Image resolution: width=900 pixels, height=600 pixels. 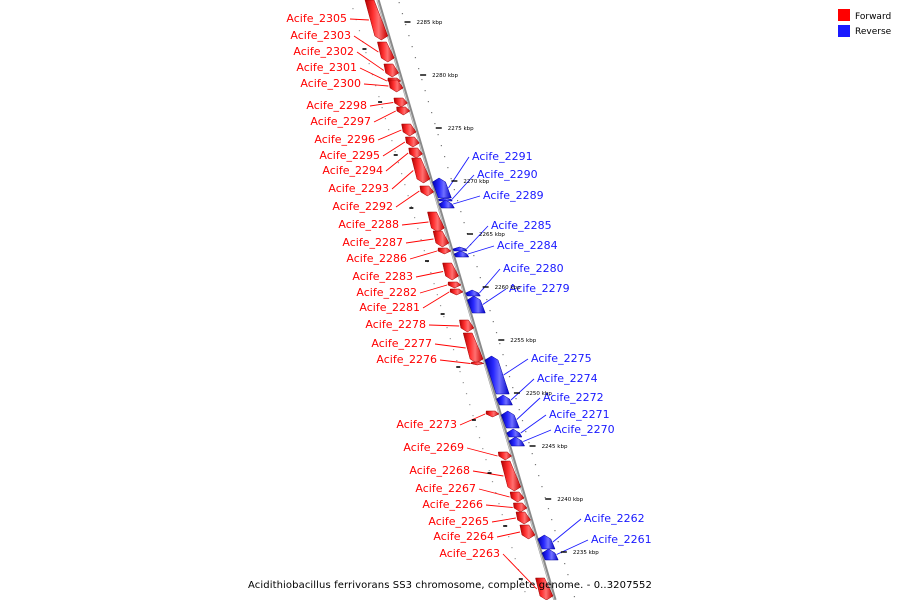 I want to click on gene-label: Acife_2272, so click(x=573, y=397).